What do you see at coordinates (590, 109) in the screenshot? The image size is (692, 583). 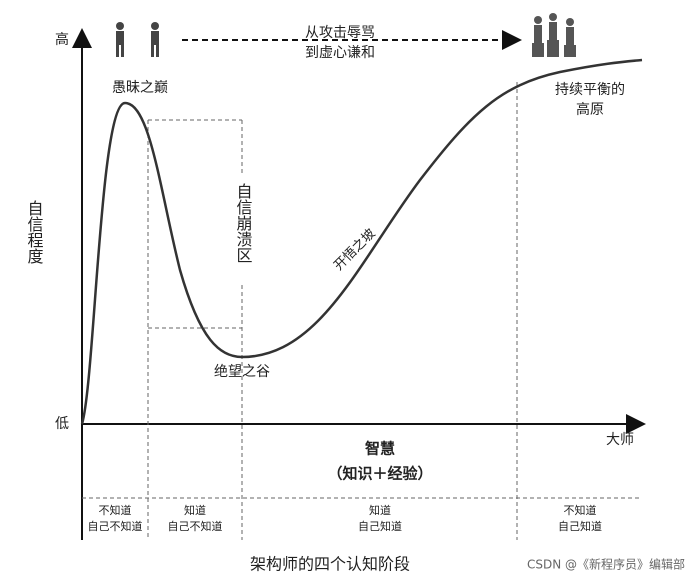 I see `plateau-label: 高原` at bounding box center [590, 109].